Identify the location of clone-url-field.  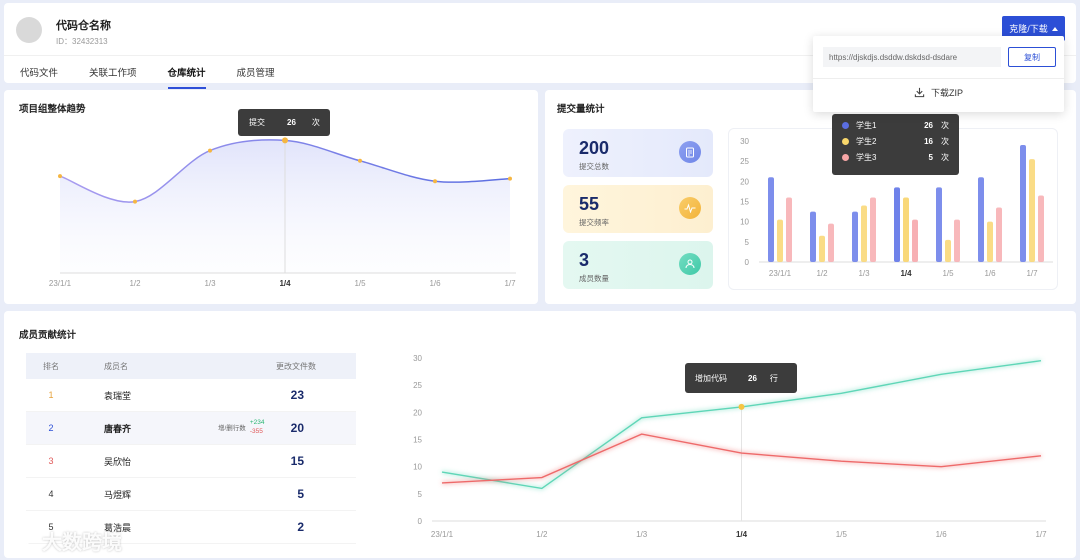
(912, 57).